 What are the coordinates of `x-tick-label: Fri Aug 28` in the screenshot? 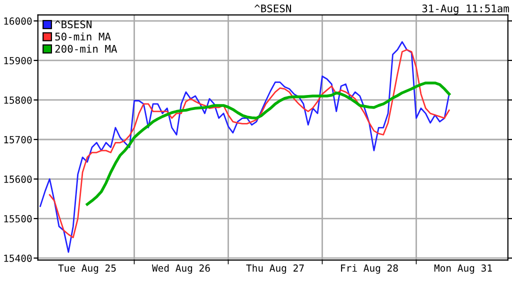 It's located at (369, 269).